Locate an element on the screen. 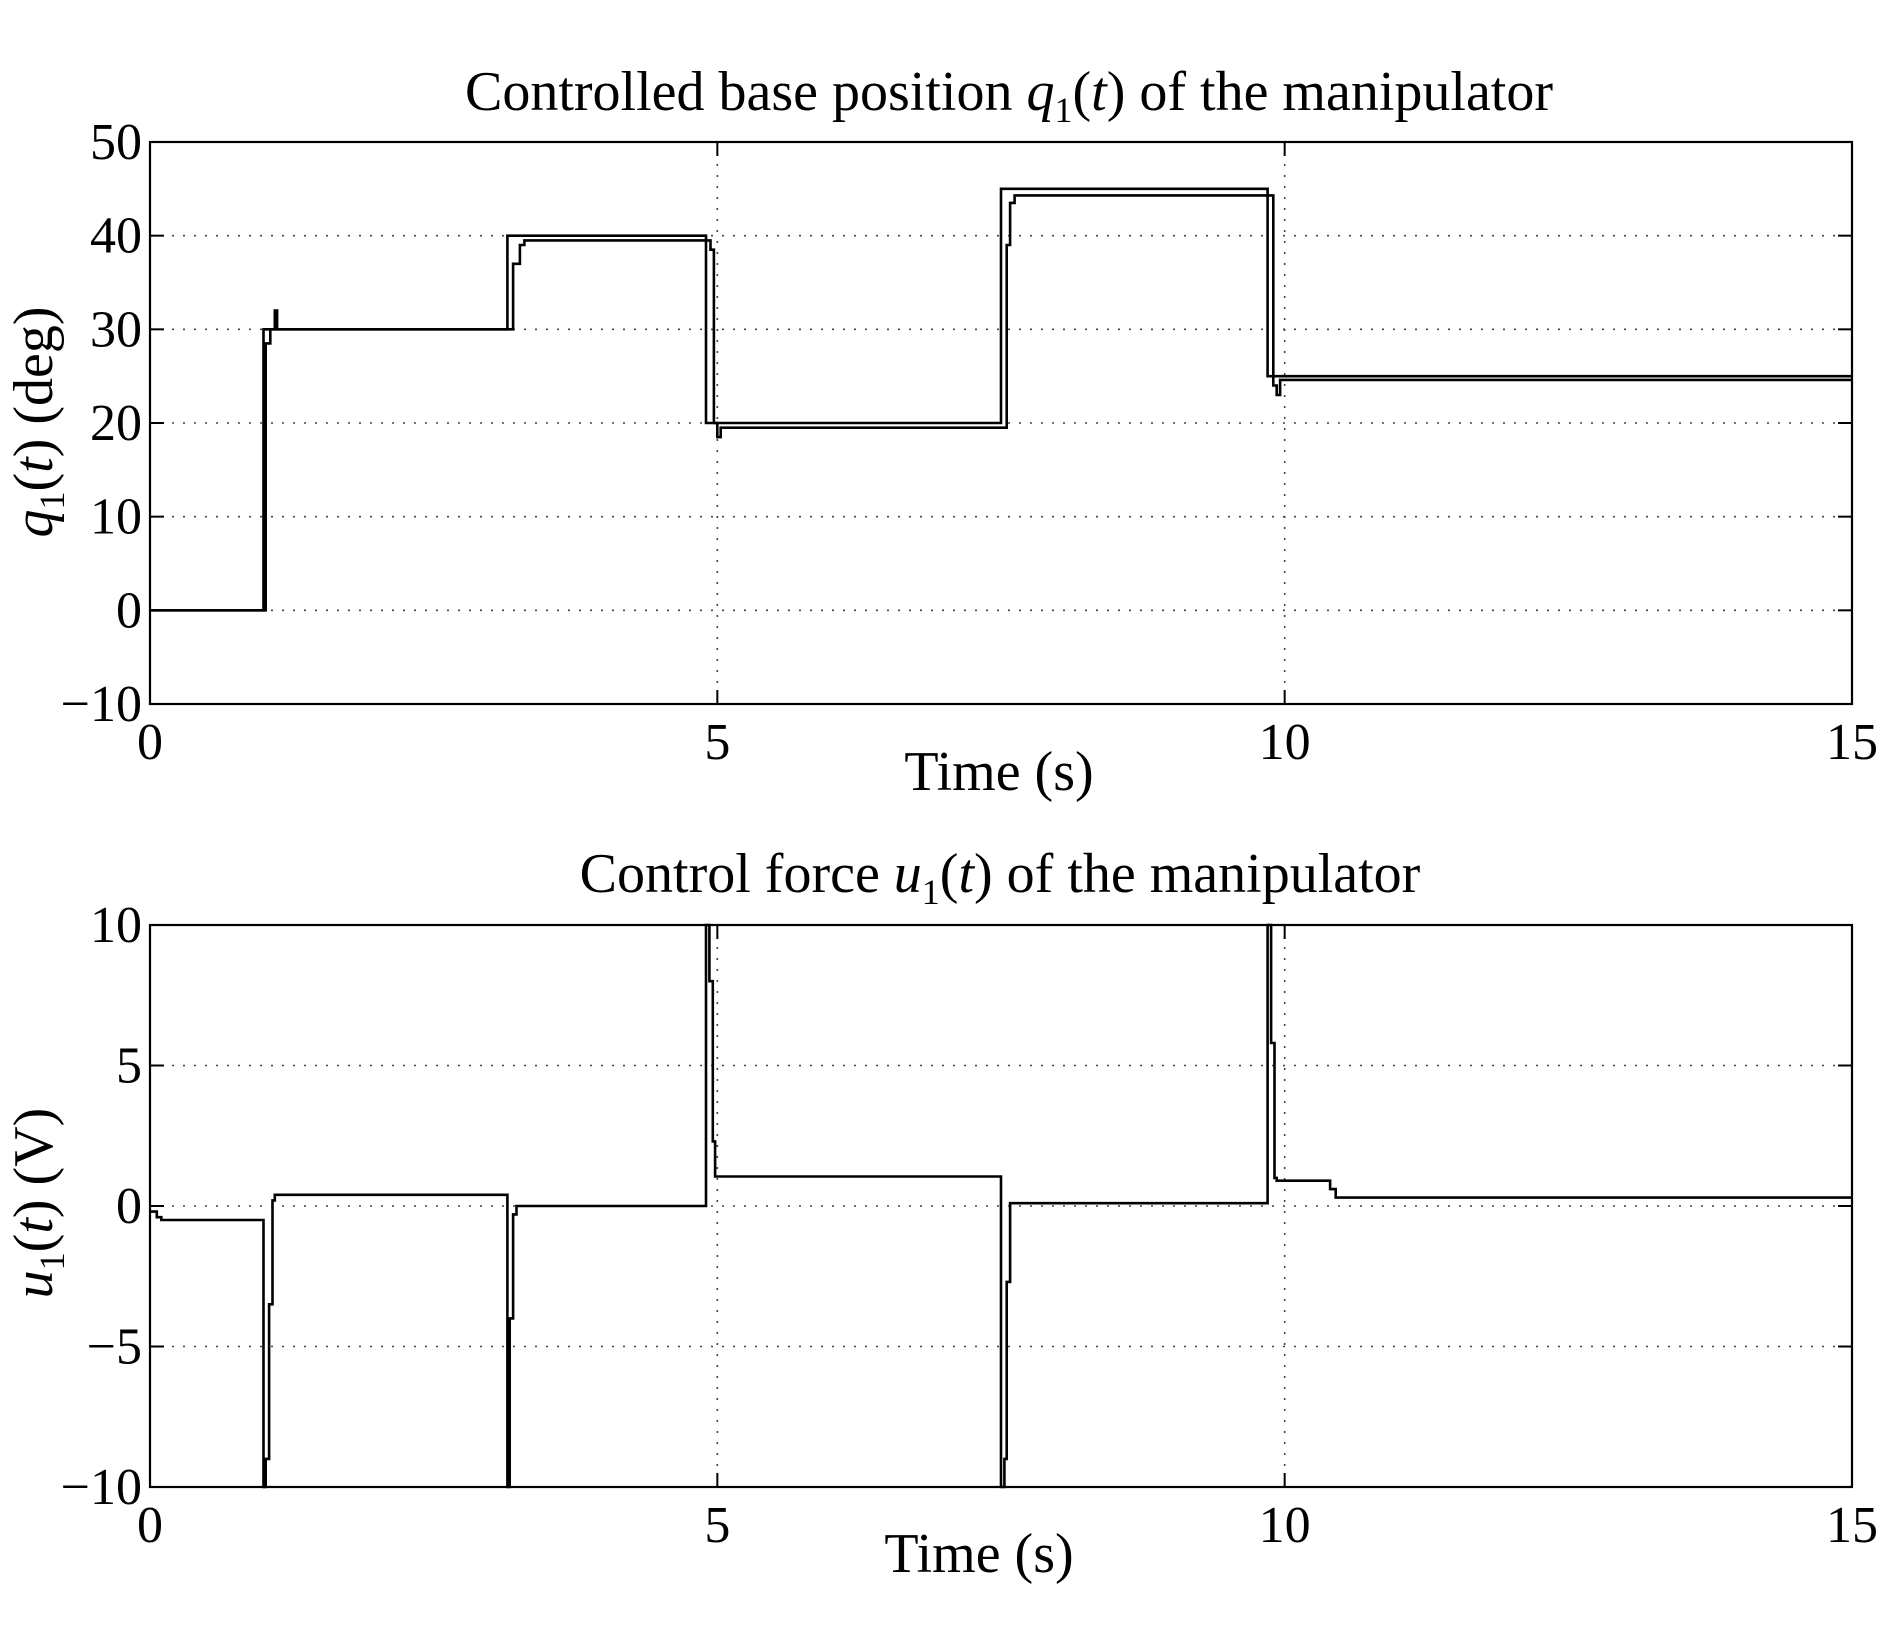  y-tick-label: 20 is located at coordinates (116, 423).